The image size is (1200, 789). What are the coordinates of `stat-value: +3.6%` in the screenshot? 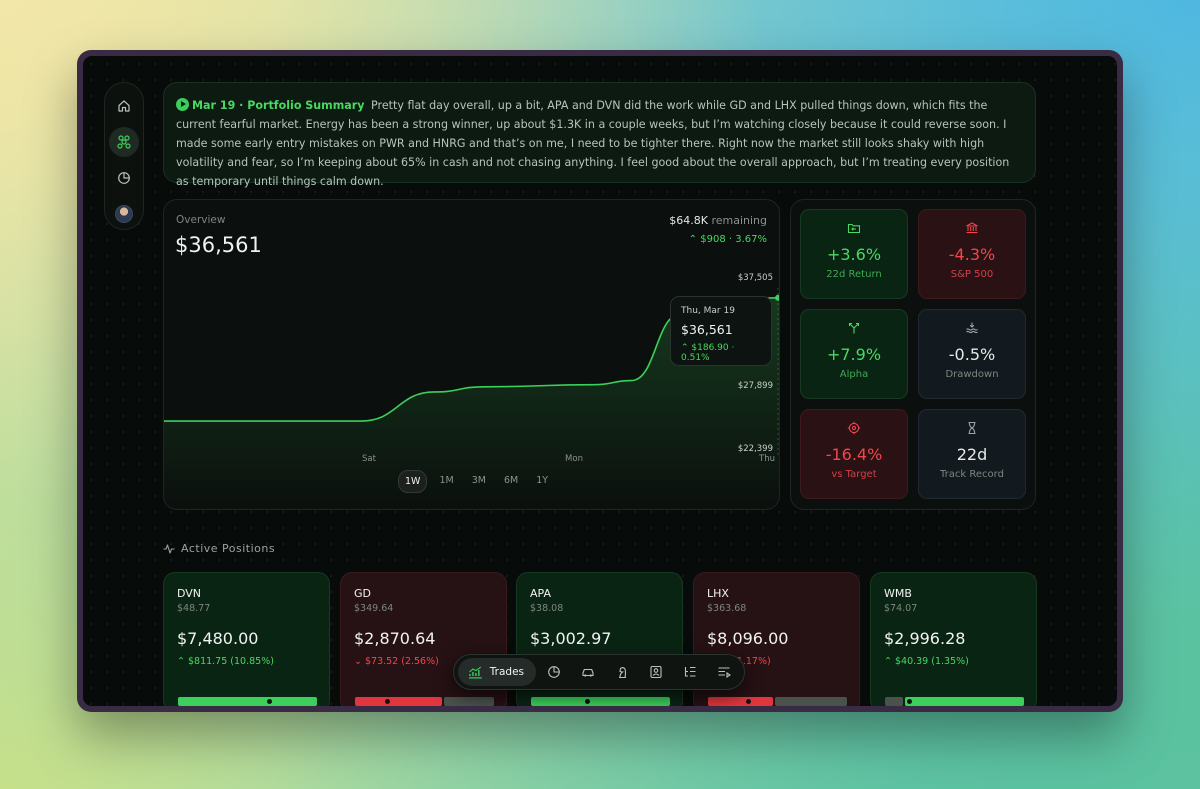 It's located at (854, 254).